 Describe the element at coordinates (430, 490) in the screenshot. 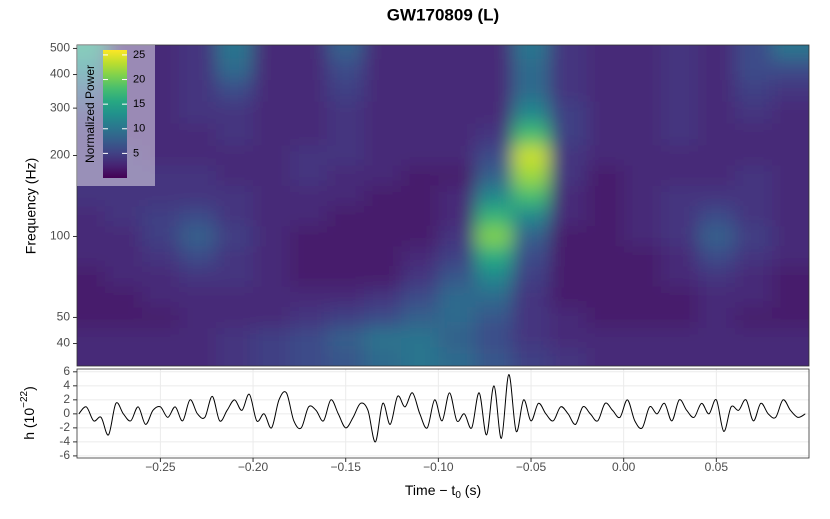

I see `label-part: Time − t` at that location.